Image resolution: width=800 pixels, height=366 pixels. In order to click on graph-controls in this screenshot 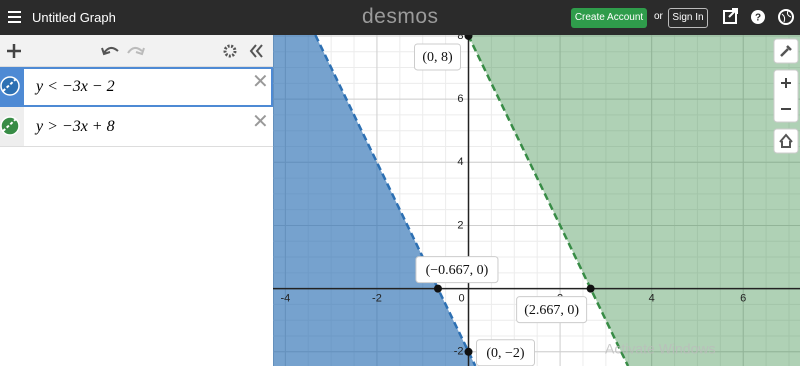, I will do `click(786, 105)`.